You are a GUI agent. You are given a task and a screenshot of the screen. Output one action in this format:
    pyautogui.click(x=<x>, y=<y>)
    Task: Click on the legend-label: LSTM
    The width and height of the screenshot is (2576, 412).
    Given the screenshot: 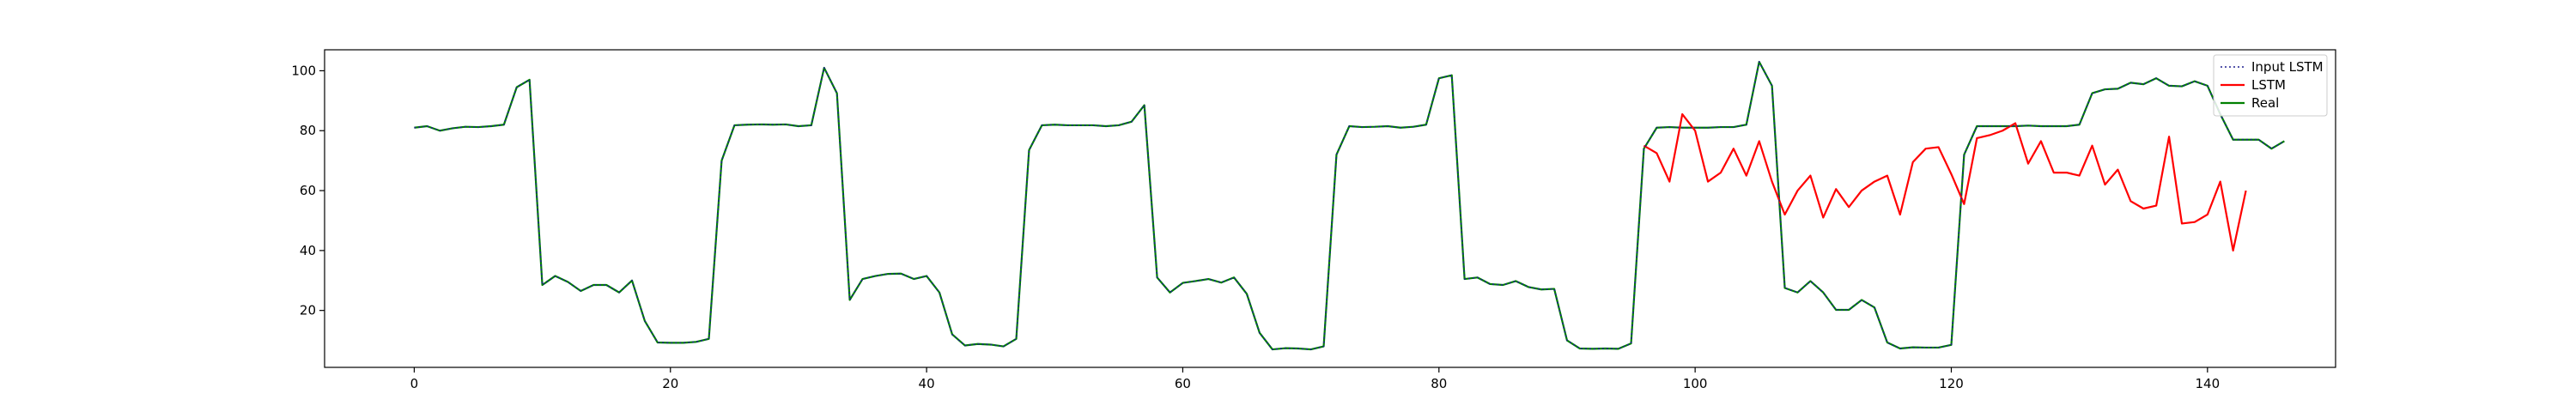 What is the action you would take?
    pyautogui.click(x=2268, y=85)
    